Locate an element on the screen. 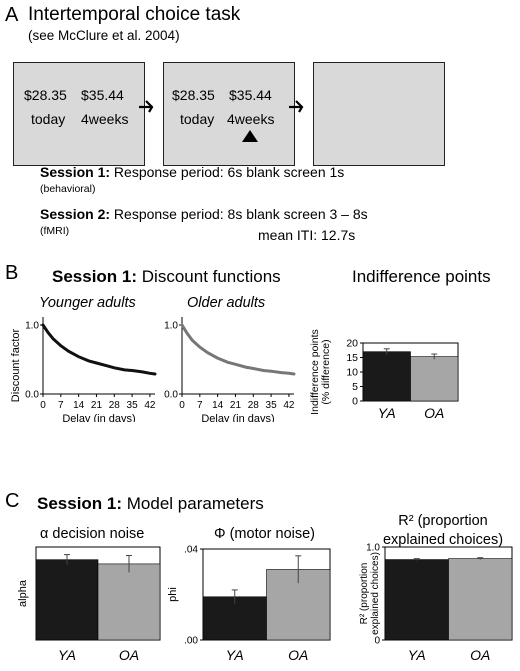 The width and height of the screenshot is (520, 671). indiff-category-oa: OA is located at coordinates (434, 413).